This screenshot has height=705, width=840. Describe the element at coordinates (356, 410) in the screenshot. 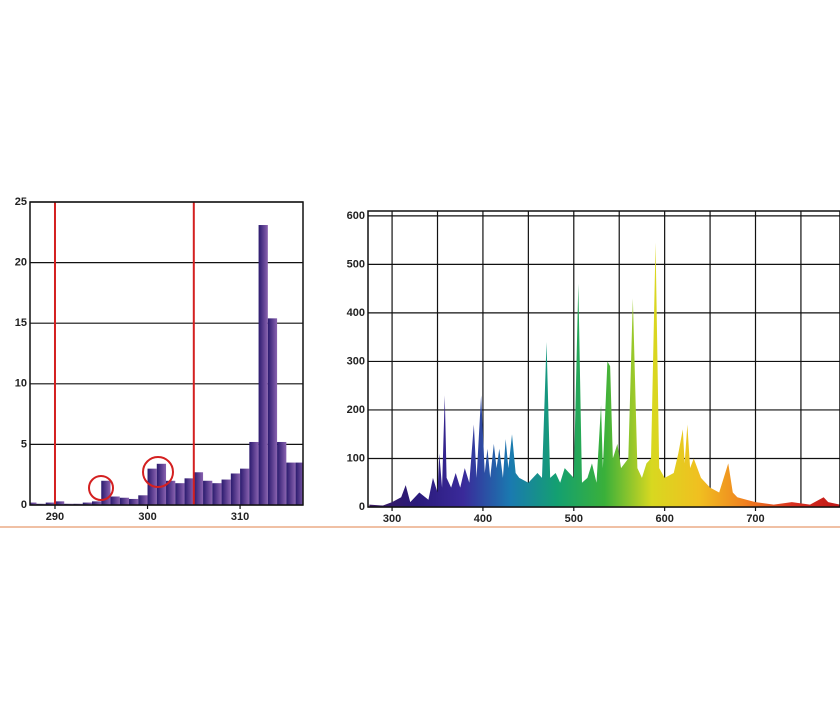

I see `y-tick-label: 200` at that location.